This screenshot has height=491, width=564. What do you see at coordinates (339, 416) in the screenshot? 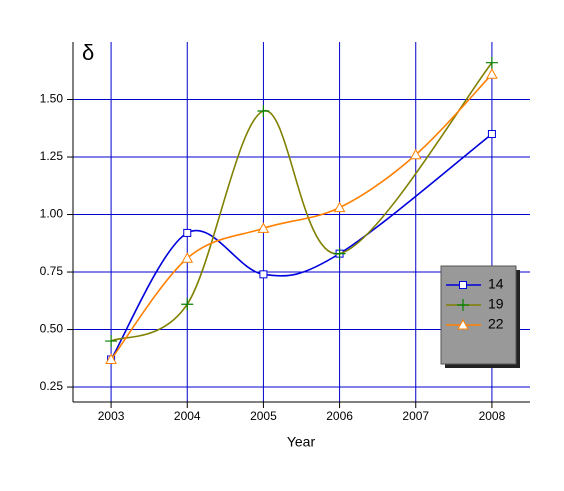
I see `x-tick-label: 2006` at bounding box center [339, 416].